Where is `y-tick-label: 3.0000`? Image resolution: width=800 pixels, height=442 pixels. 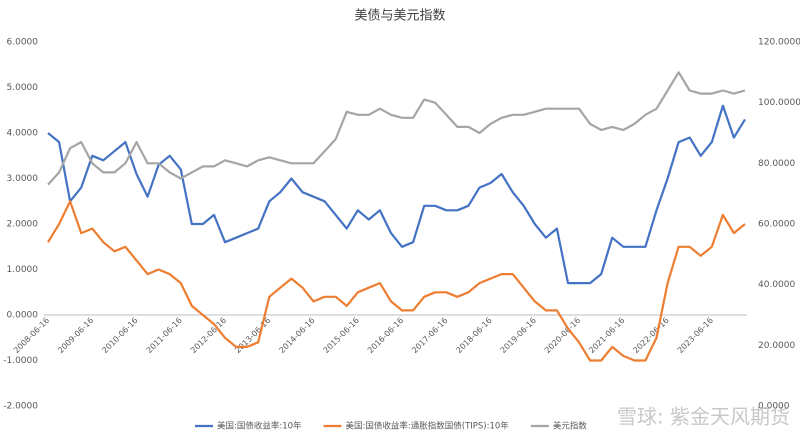
y-tick-label: 3.0000 is located at coordinates (23, 179).